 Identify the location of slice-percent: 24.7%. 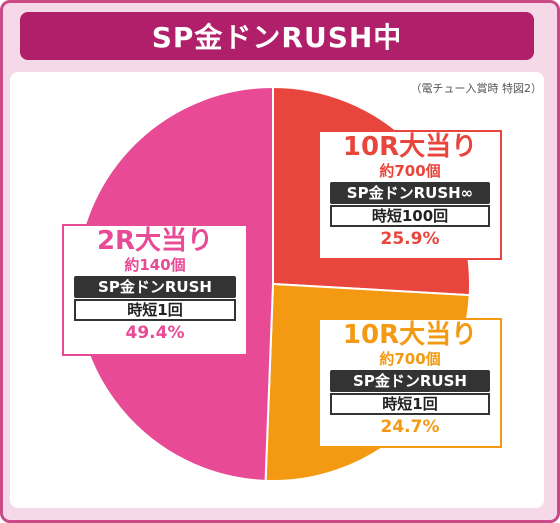
(410, 427).